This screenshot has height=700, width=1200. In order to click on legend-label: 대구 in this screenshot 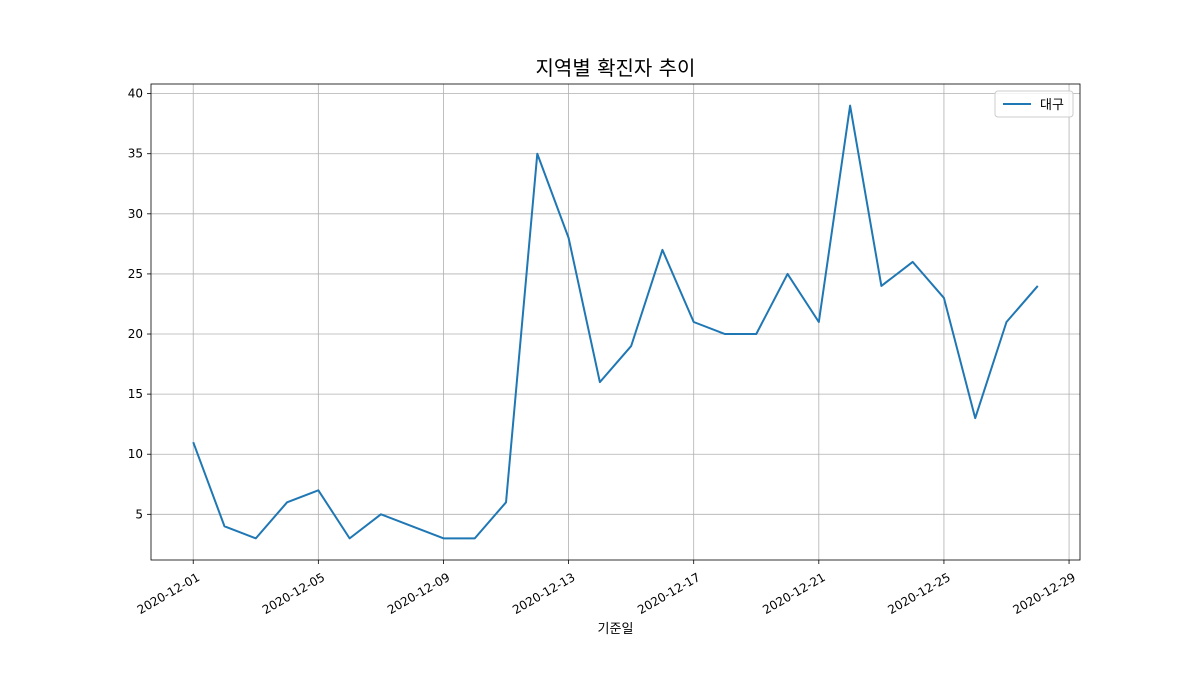, I will do `click(1052, 105)`.